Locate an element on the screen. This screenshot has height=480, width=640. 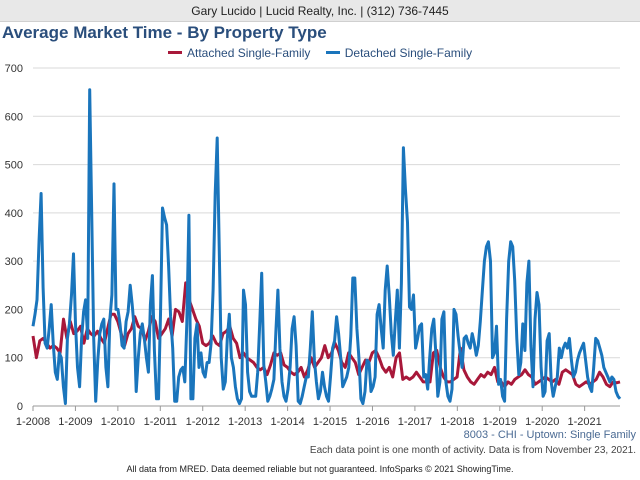
legend-label-attached: Attached Single-Family is located at coordinates (249, 53).